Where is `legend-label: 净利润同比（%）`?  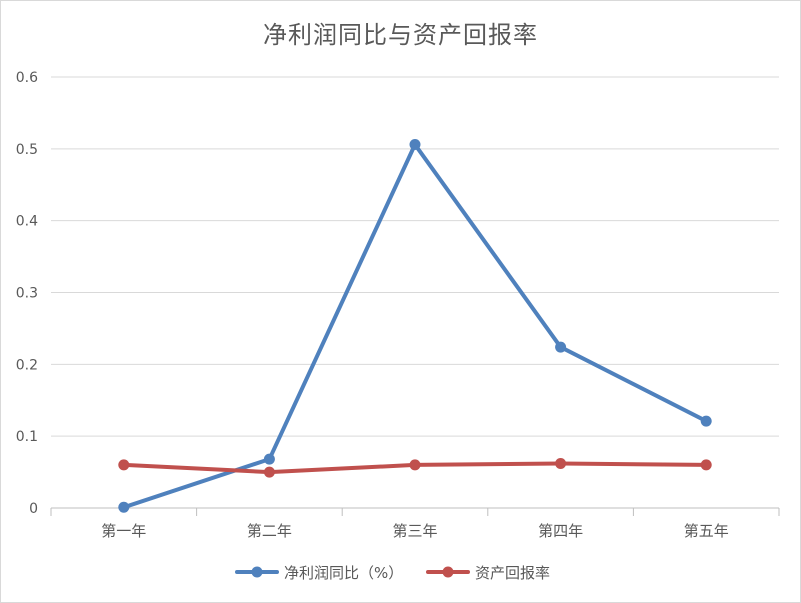
legend-label: 净利润同比（%） is located at coordinates (343, 573).